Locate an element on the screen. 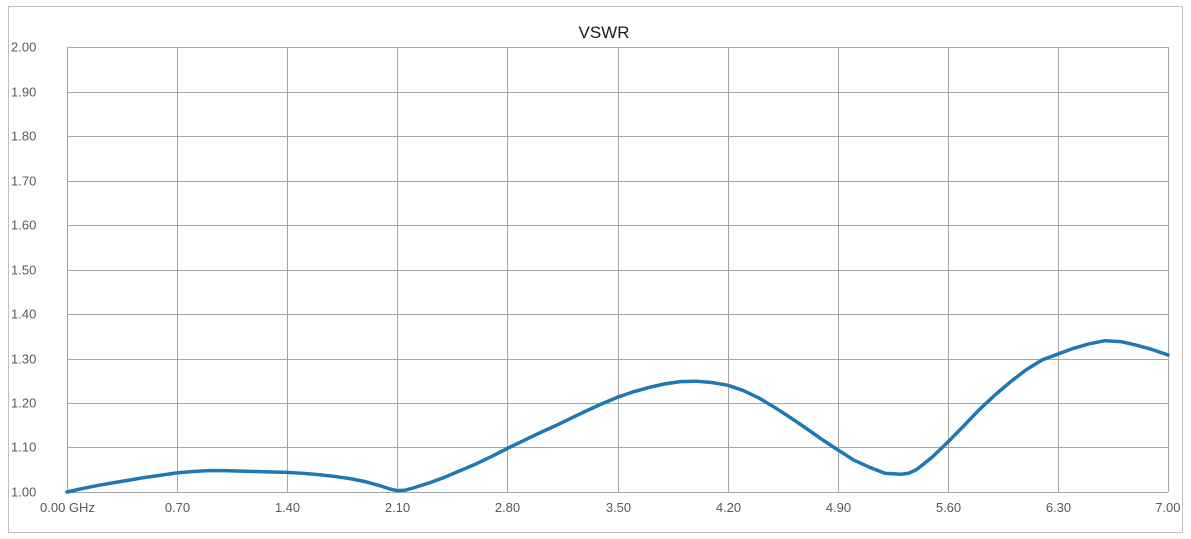 The width and height of the screenshot is (1191, 539). x-tick-label: 5.60 is located at coordinates (948, 507).